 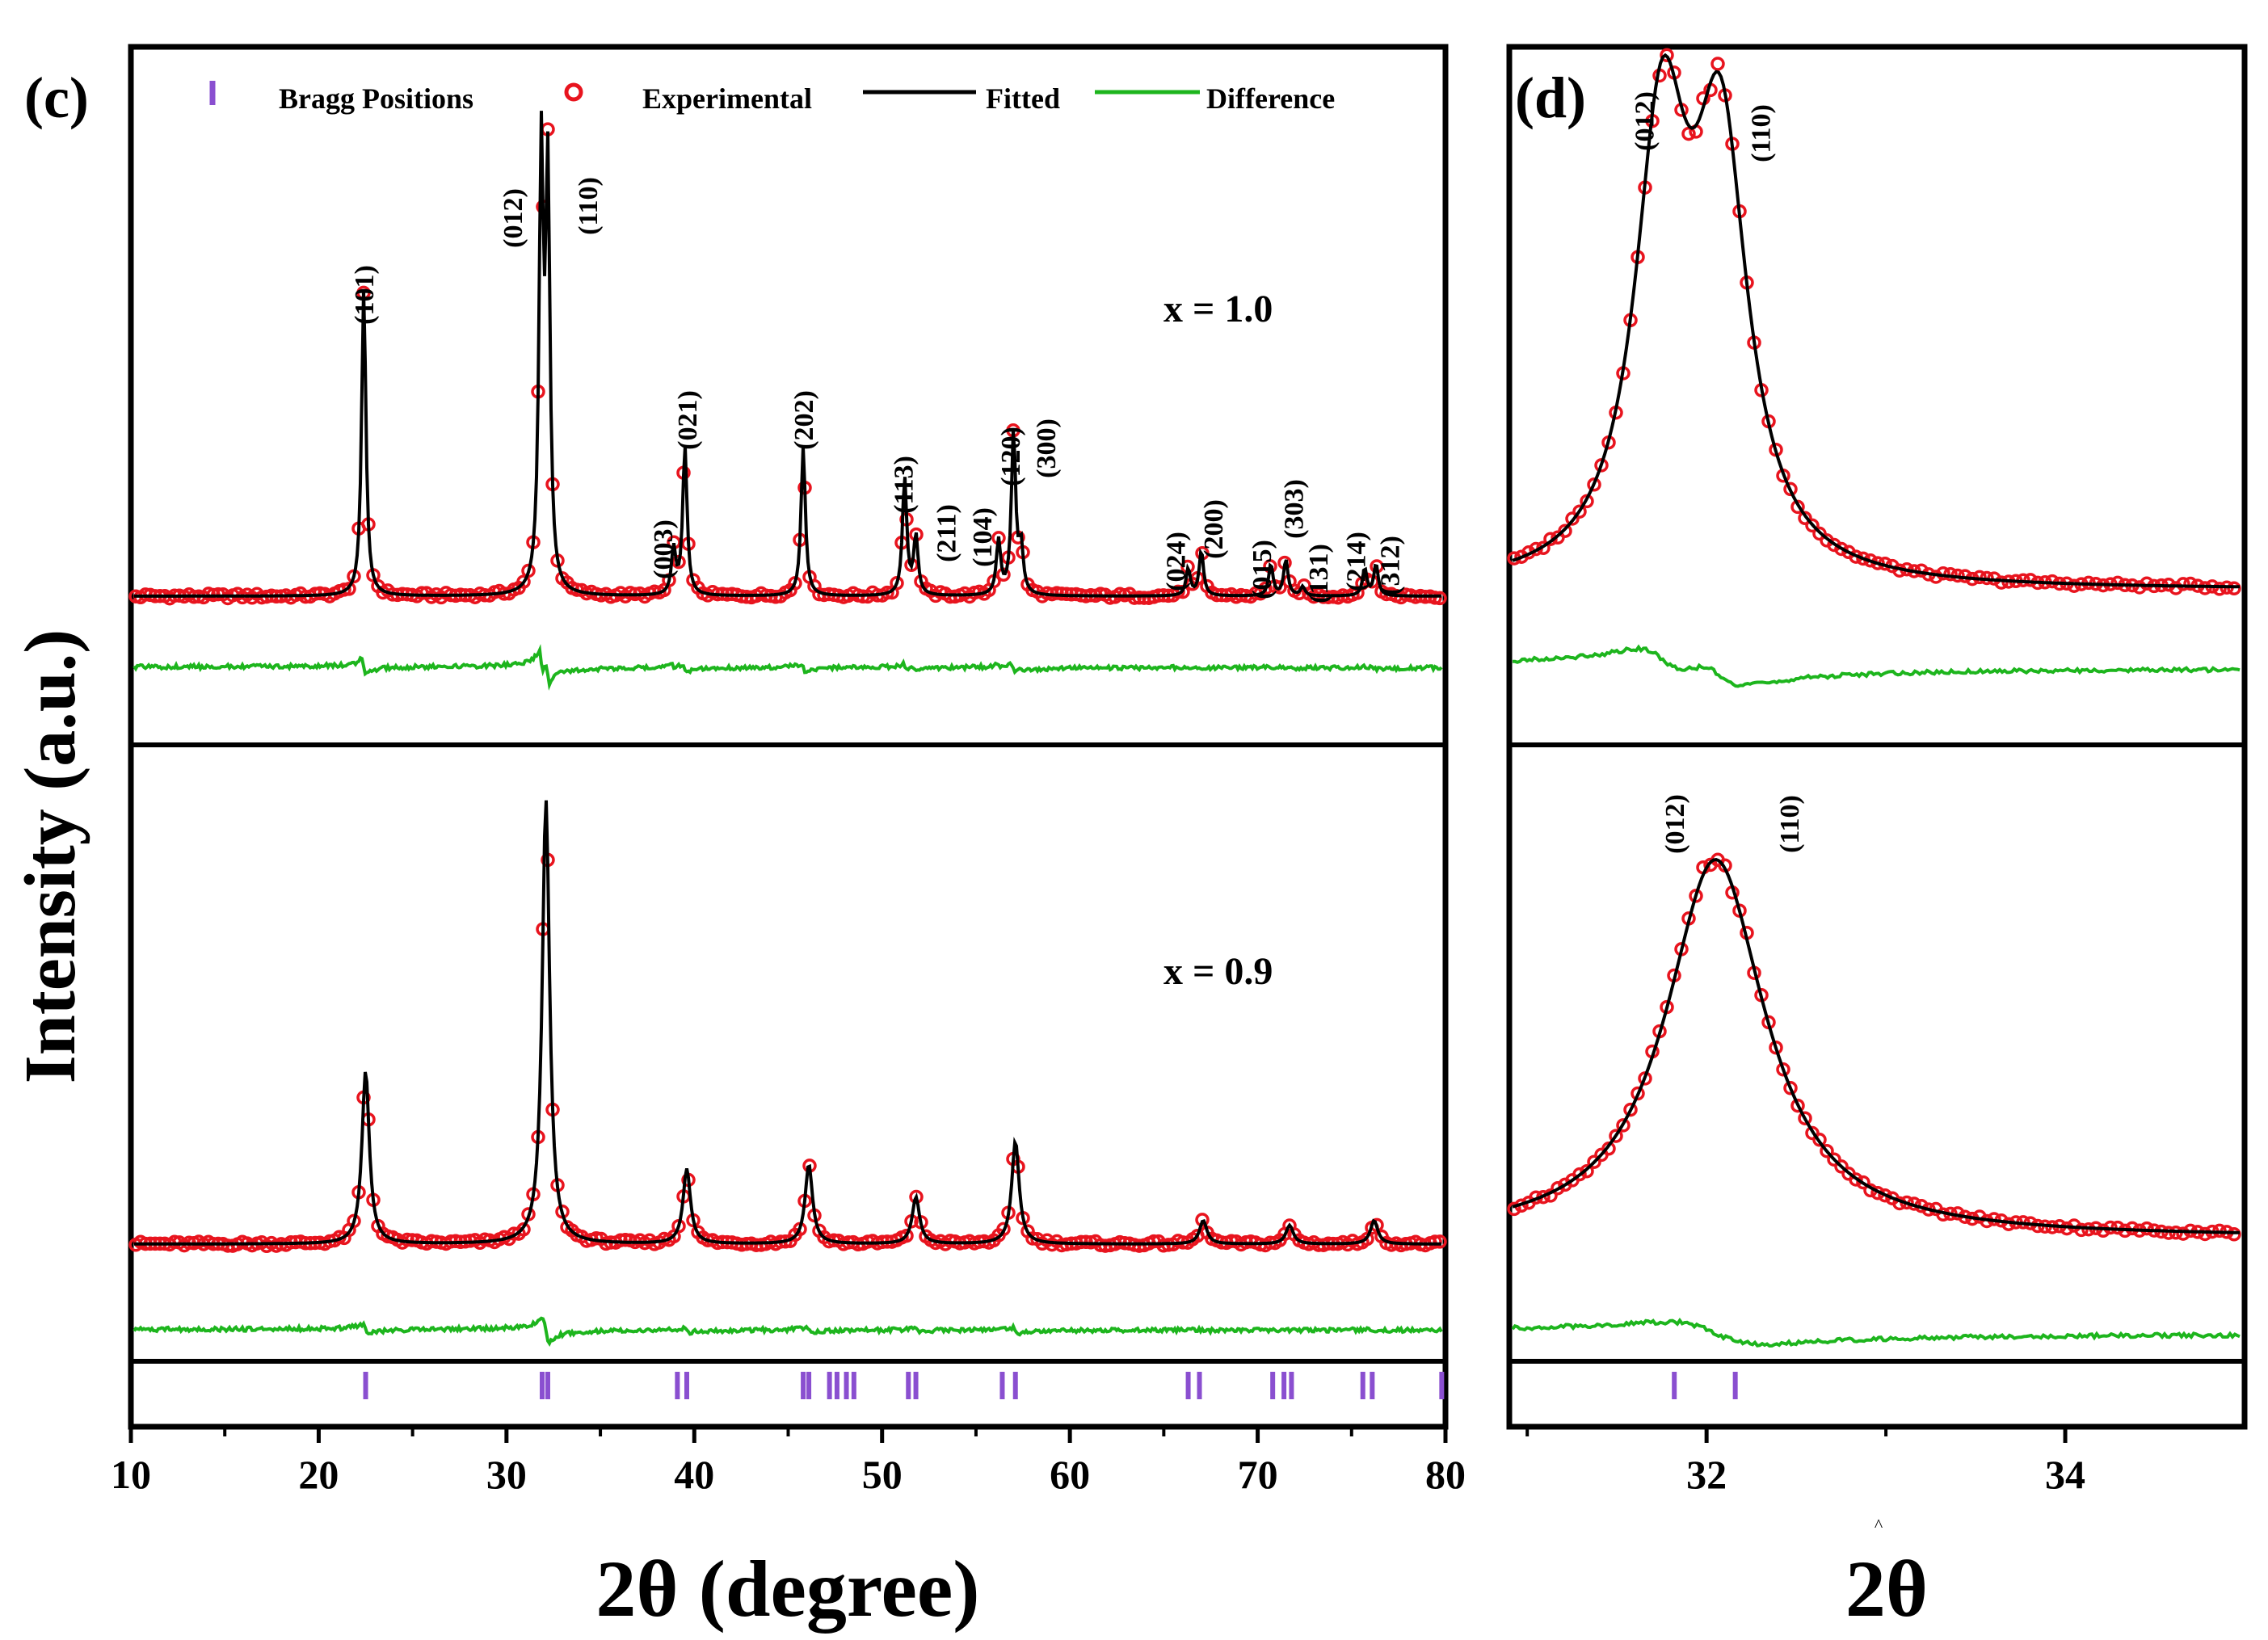 What do you see at coordinates (804, 420) in the screenshot?
I see `hkl-label: (202)` at bounding box center [804, 420].